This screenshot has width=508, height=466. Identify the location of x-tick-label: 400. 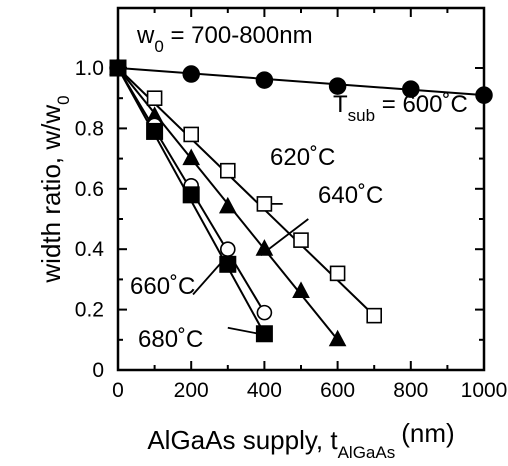
(264, 390).